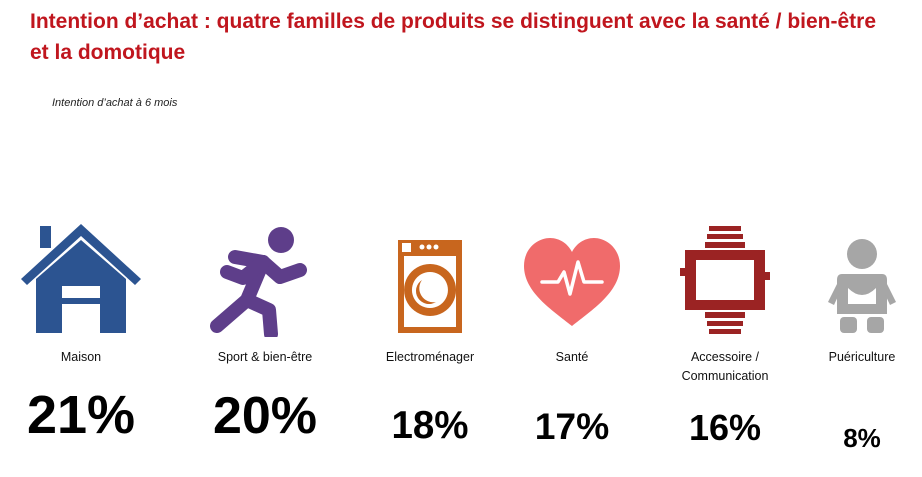 This screenshot has height=477, width=922. Describe the element at coordinates (725, 357) in the screenshot. I see `category-label-line: Accessoire /` at that location.